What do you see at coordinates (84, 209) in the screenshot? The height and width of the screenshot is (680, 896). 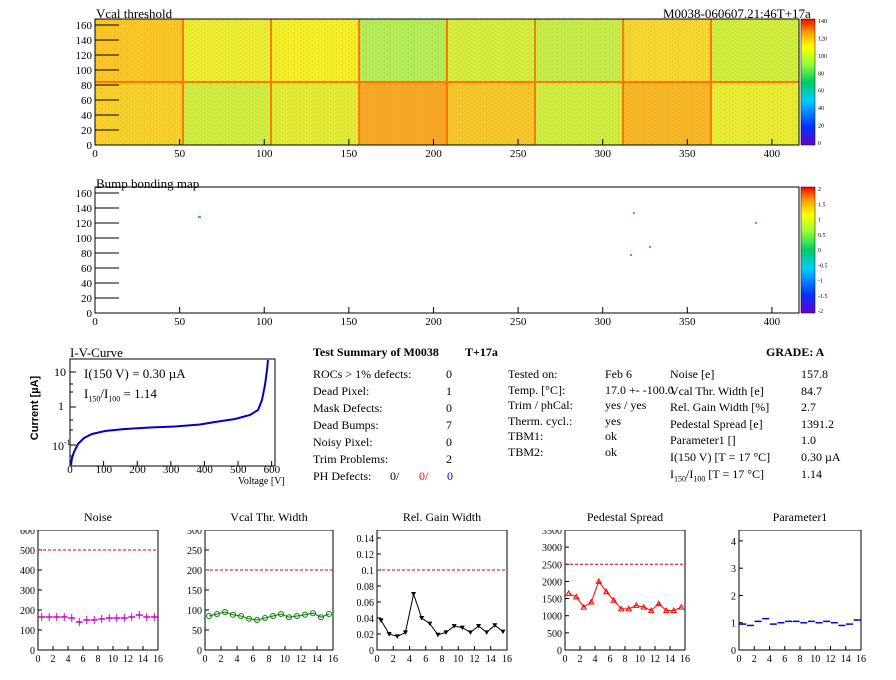 I see `map1-ytick-label: 140` at bounding box center [84, 209].